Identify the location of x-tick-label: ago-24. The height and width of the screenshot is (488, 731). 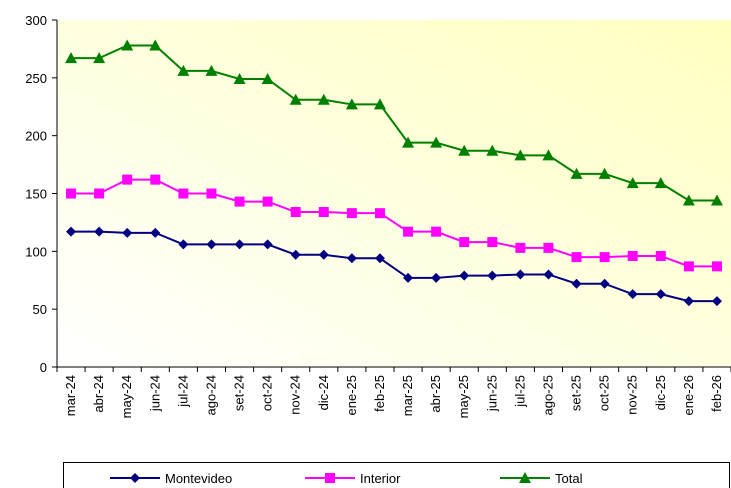
(210, 395).